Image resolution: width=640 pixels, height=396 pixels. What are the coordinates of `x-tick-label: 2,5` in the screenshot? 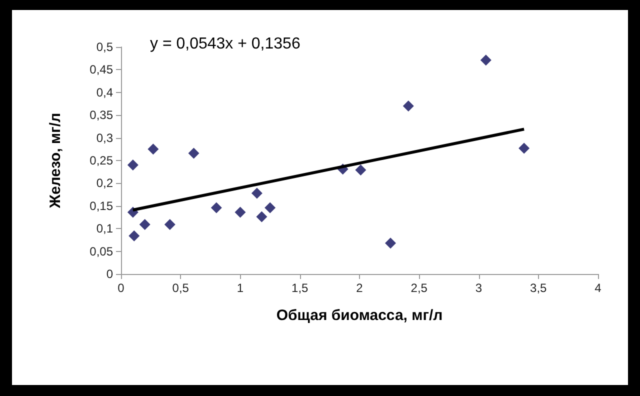 It's located at (419, 288).